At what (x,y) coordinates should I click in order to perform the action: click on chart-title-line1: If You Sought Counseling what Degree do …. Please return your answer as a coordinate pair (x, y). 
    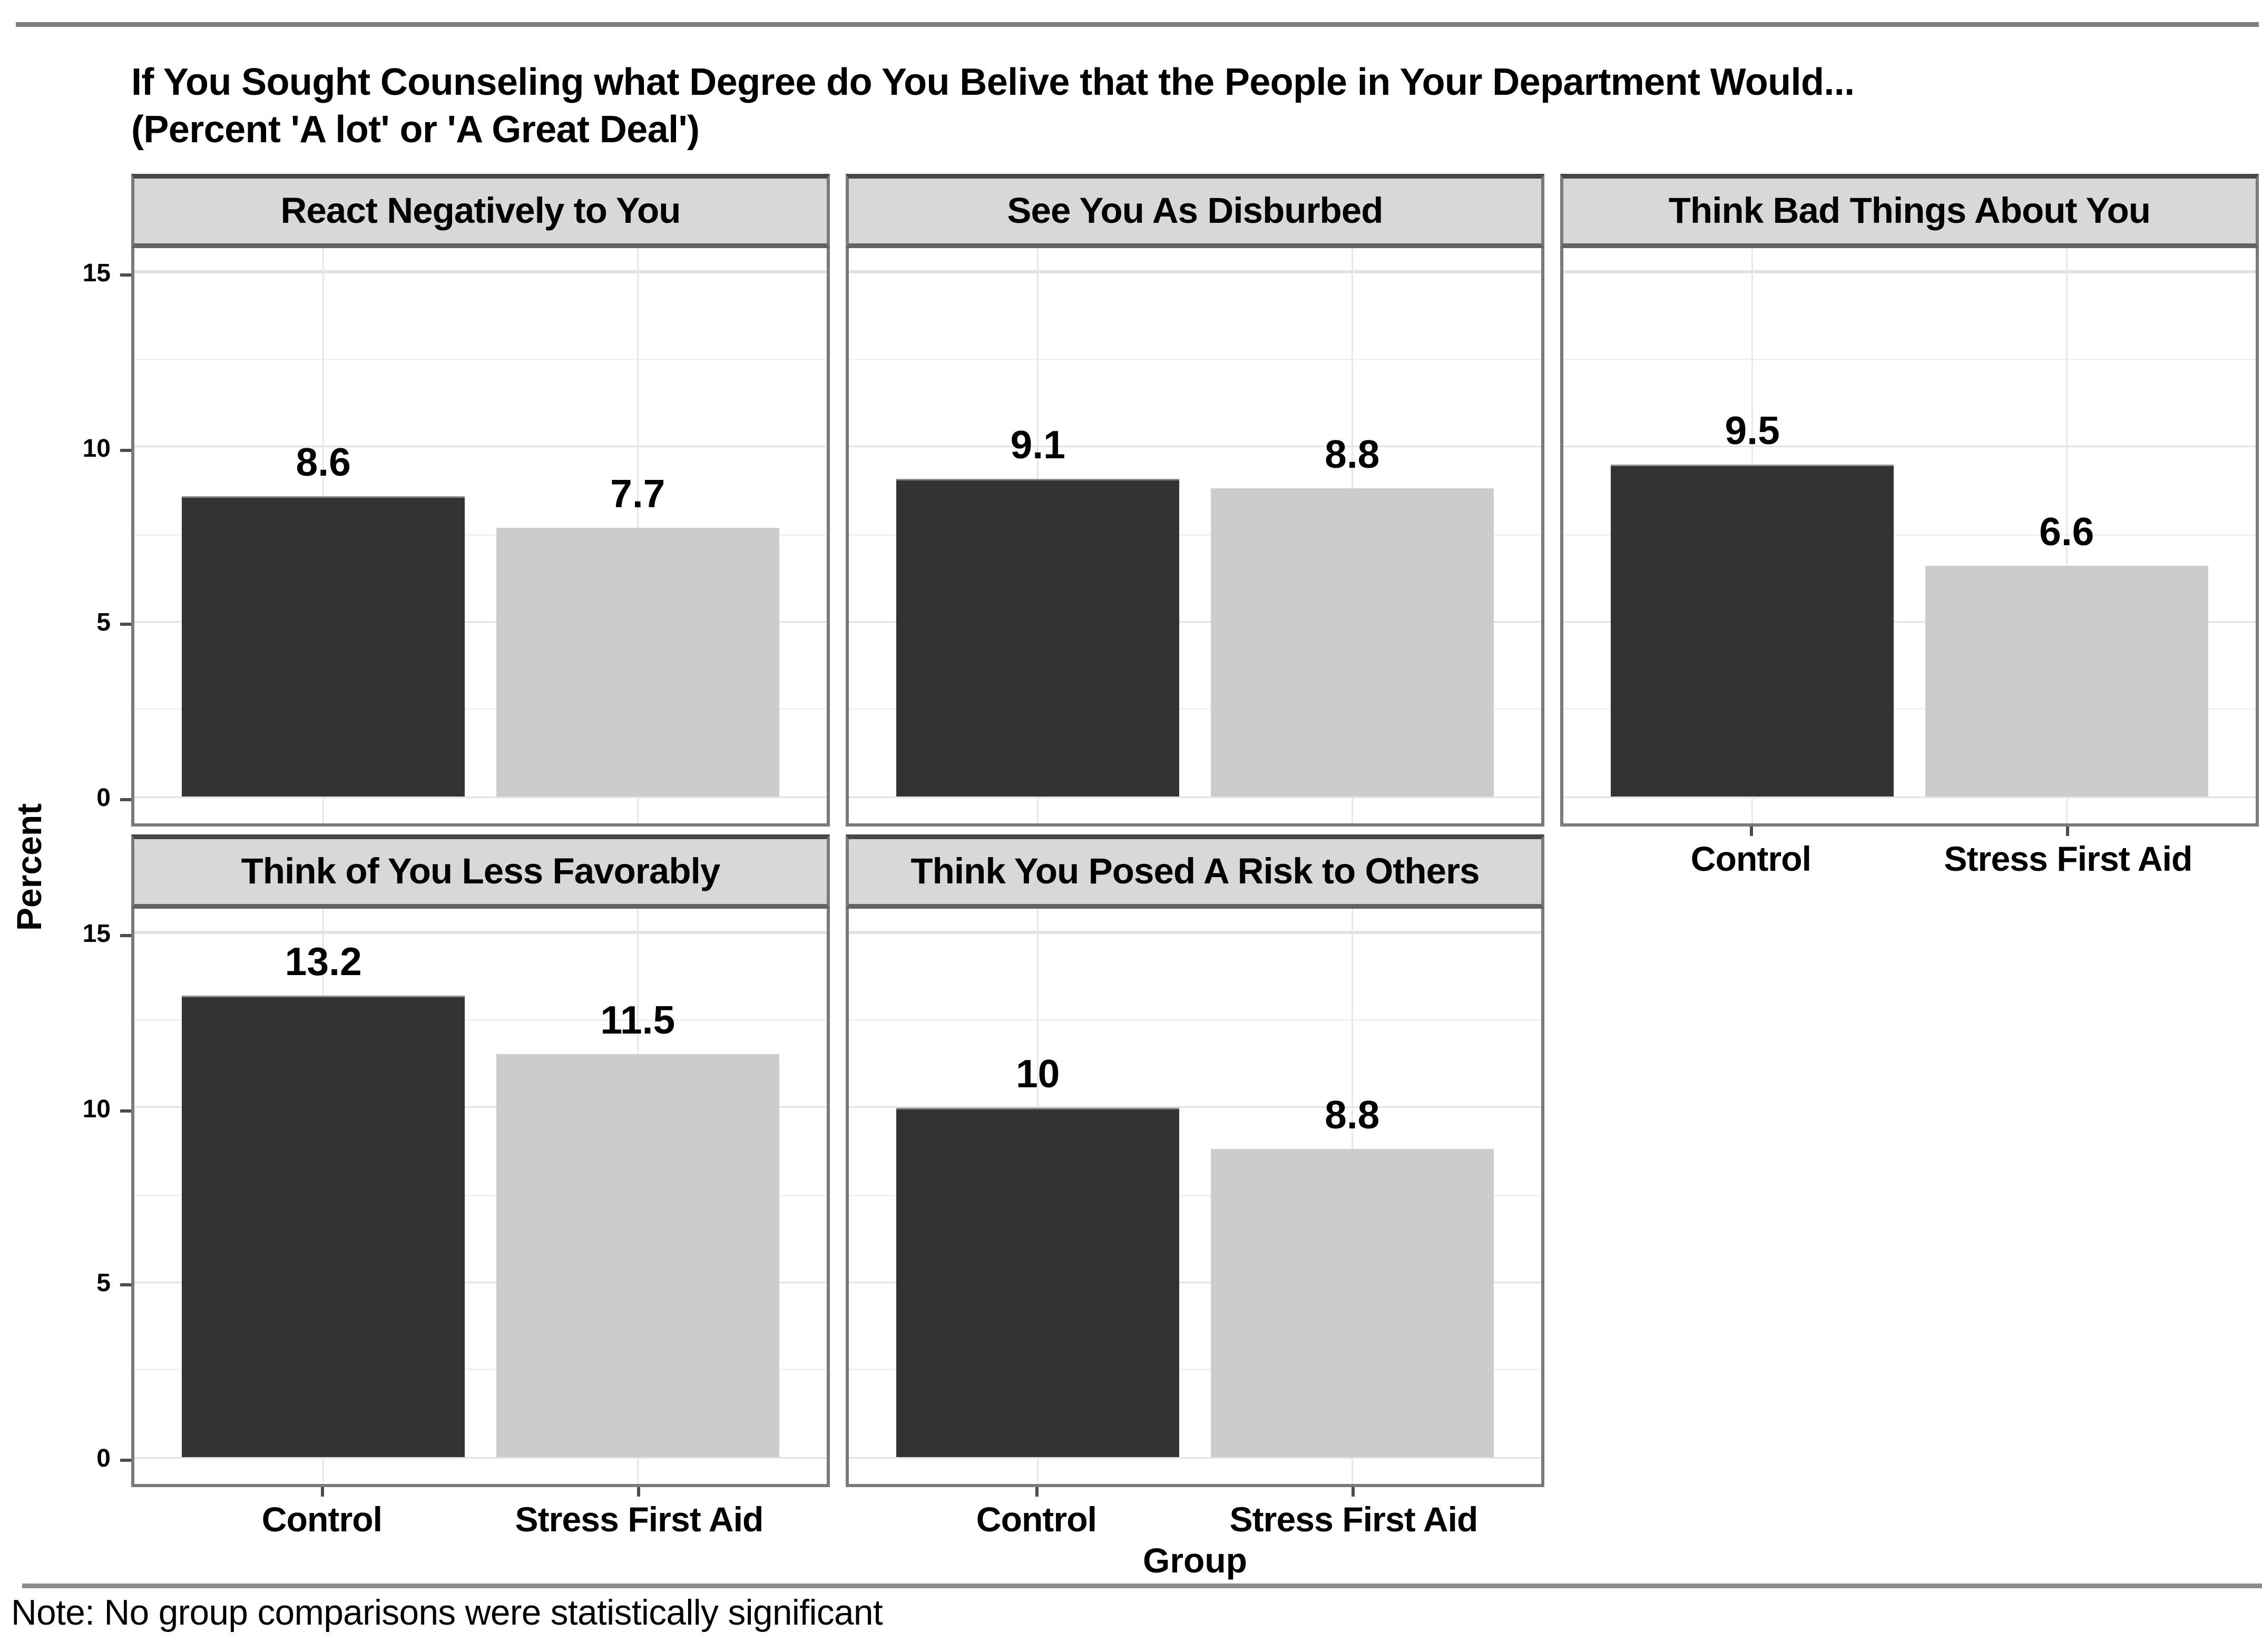
    Looking at the image, I should click on (993, 83).